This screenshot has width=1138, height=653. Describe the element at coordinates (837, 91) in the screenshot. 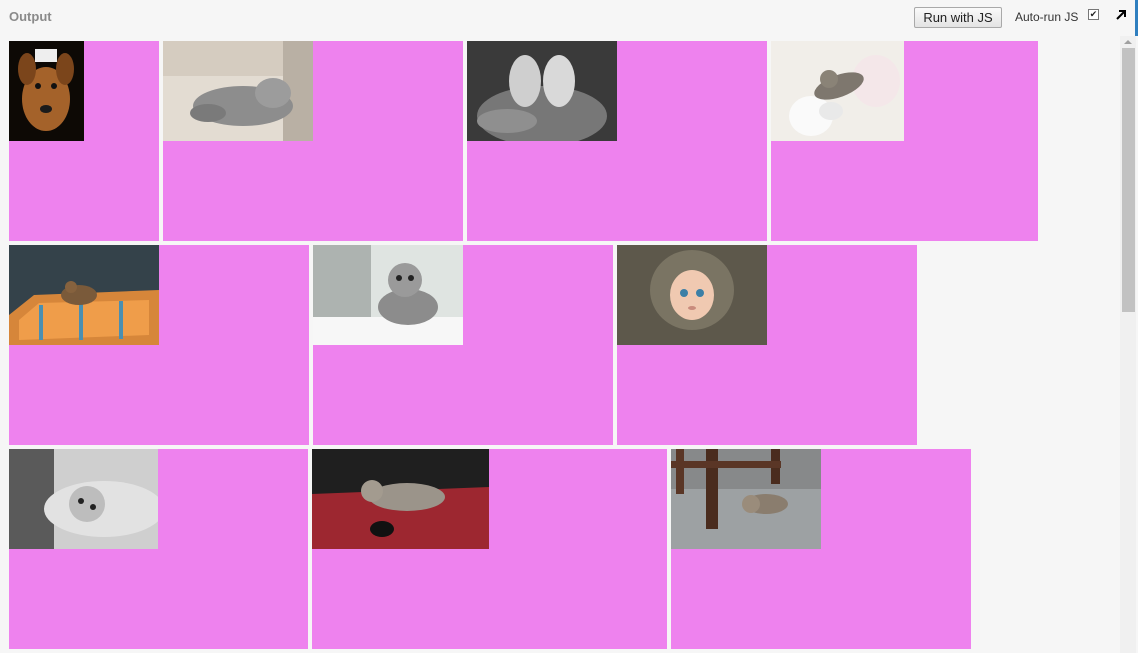

I see `photo-kitten-jumping` at that location.